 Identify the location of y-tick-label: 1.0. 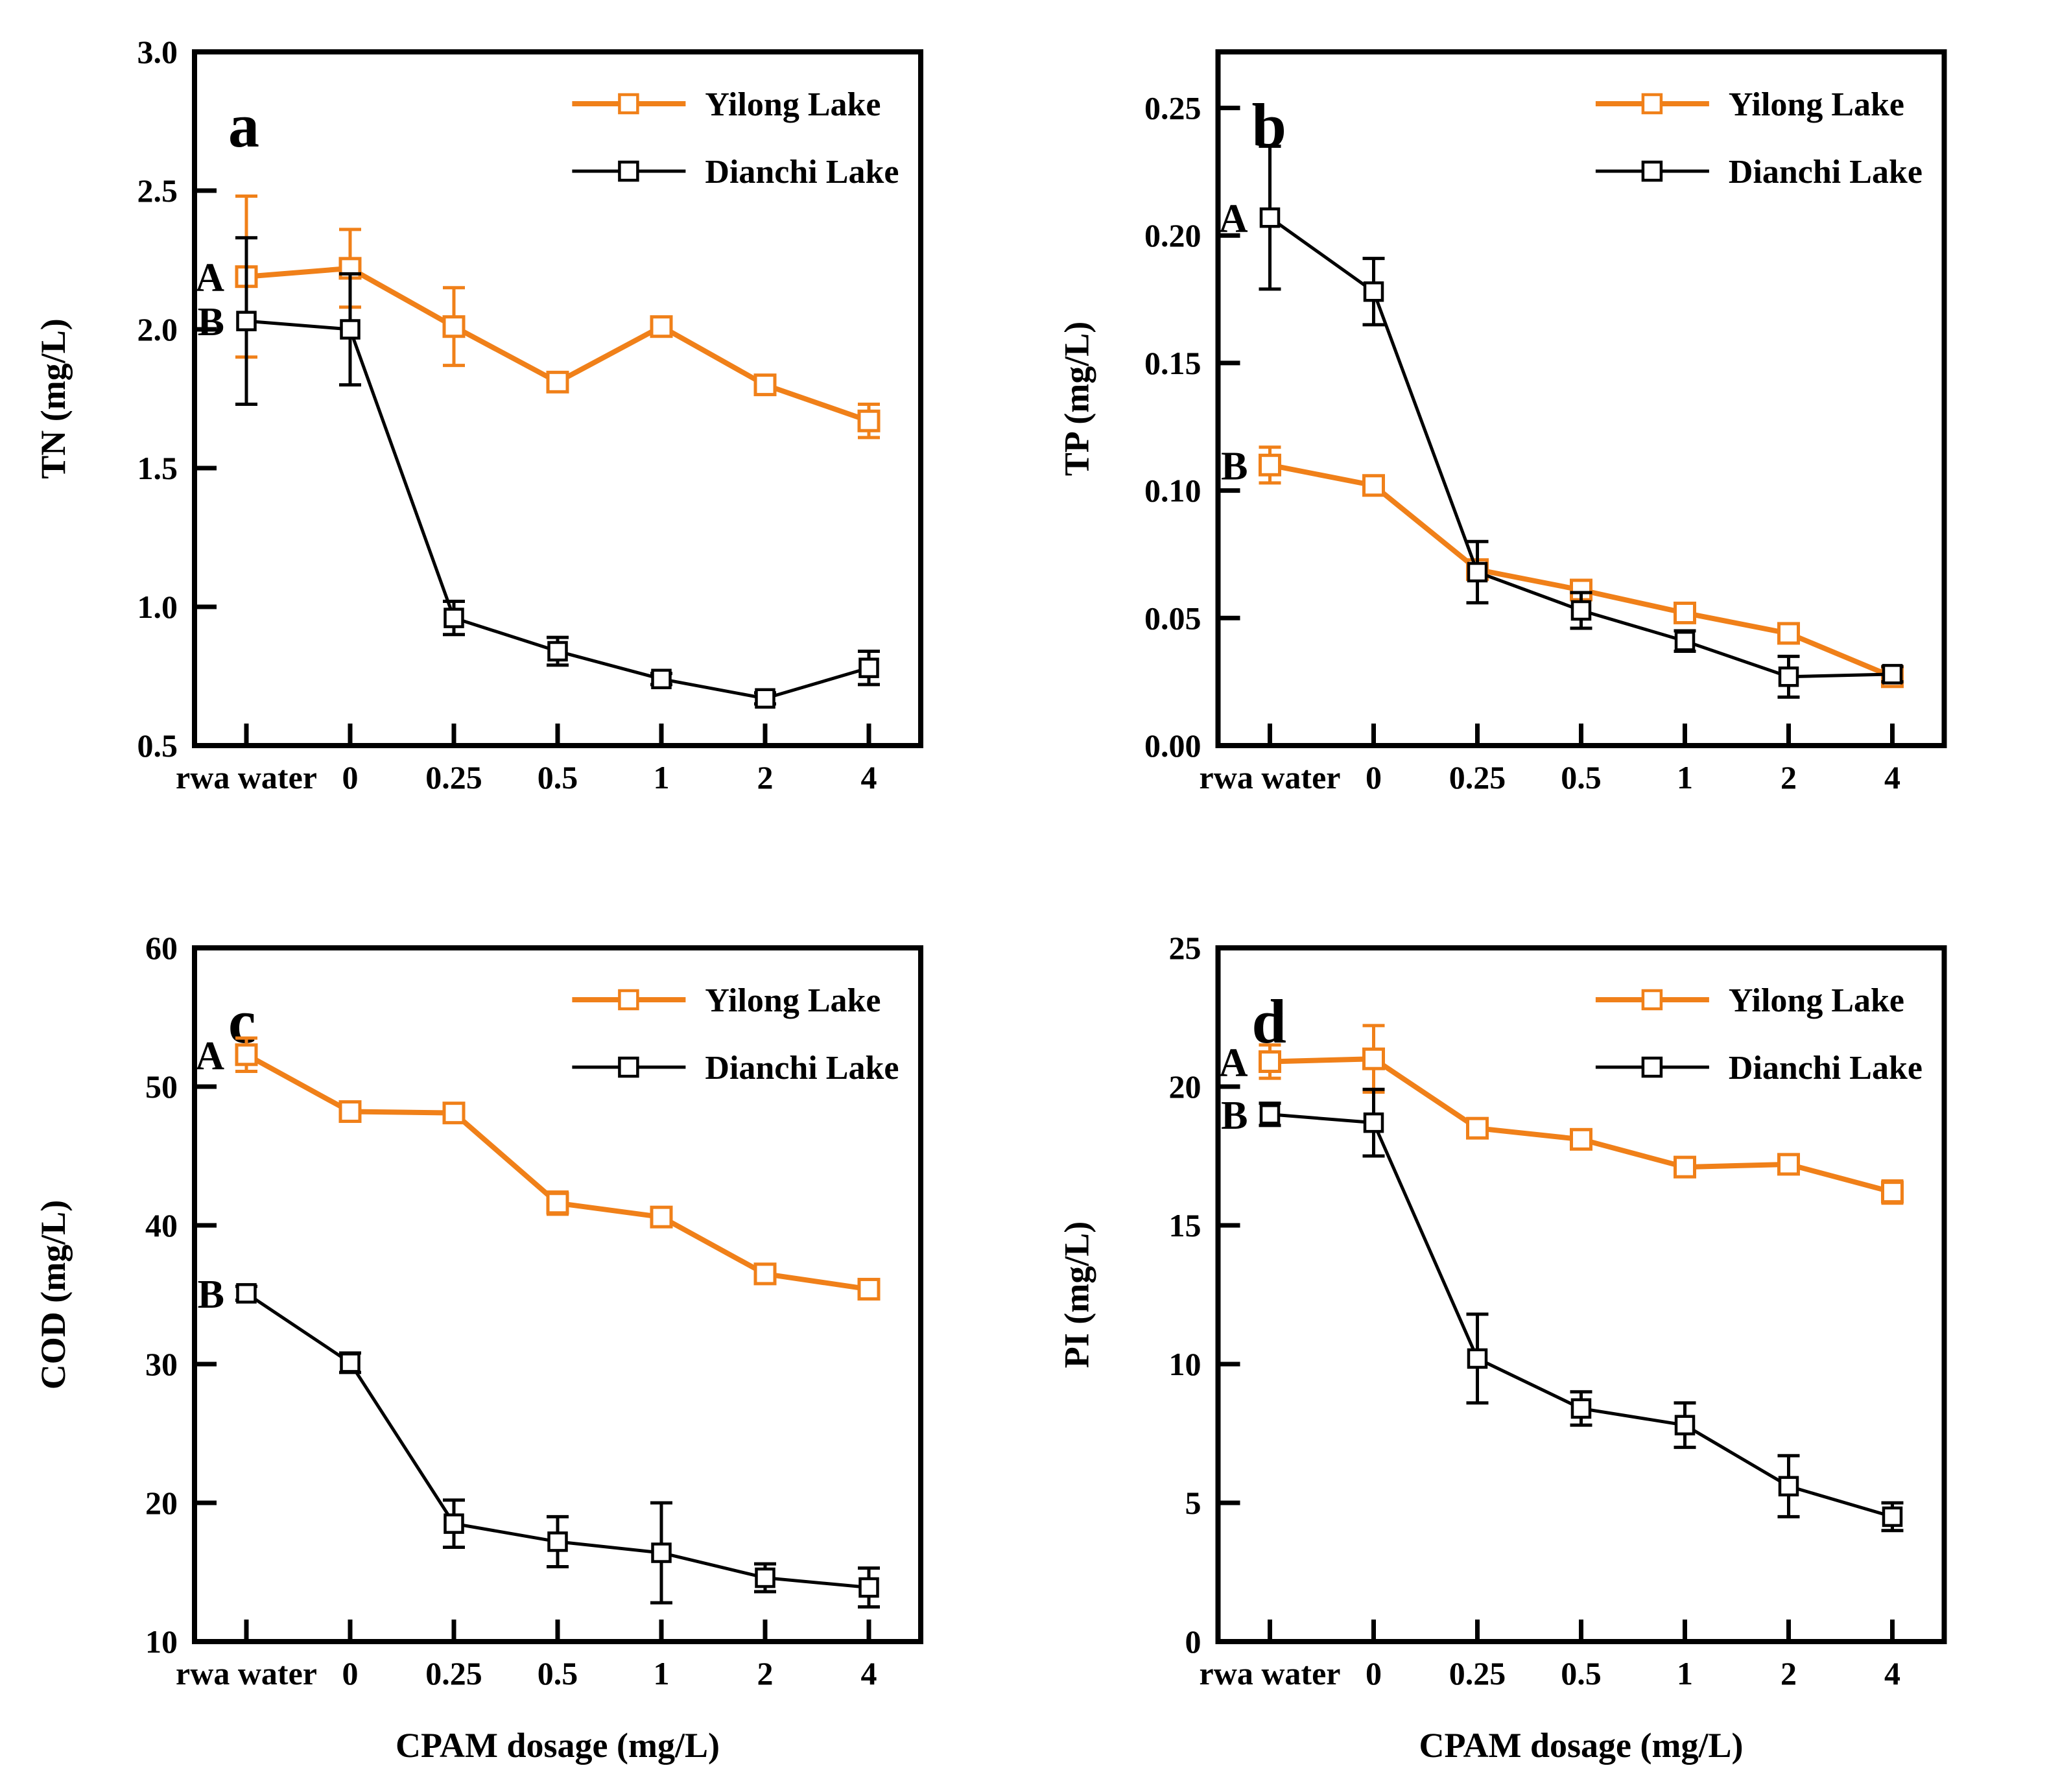
(157, 607).